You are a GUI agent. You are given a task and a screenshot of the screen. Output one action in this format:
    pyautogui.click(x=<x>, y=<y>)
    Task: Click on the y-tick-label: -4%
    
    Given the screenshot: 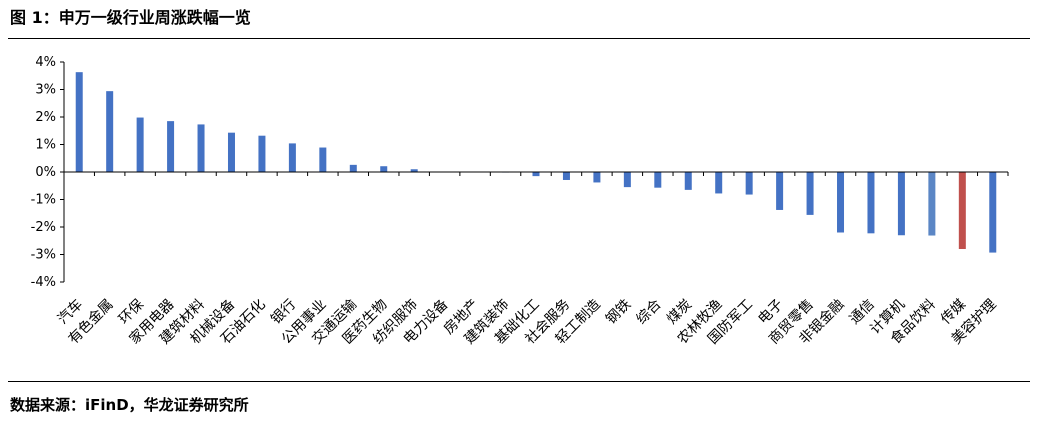 What is the action you would take?
    pyautogui.click(x=43, y=282)
    